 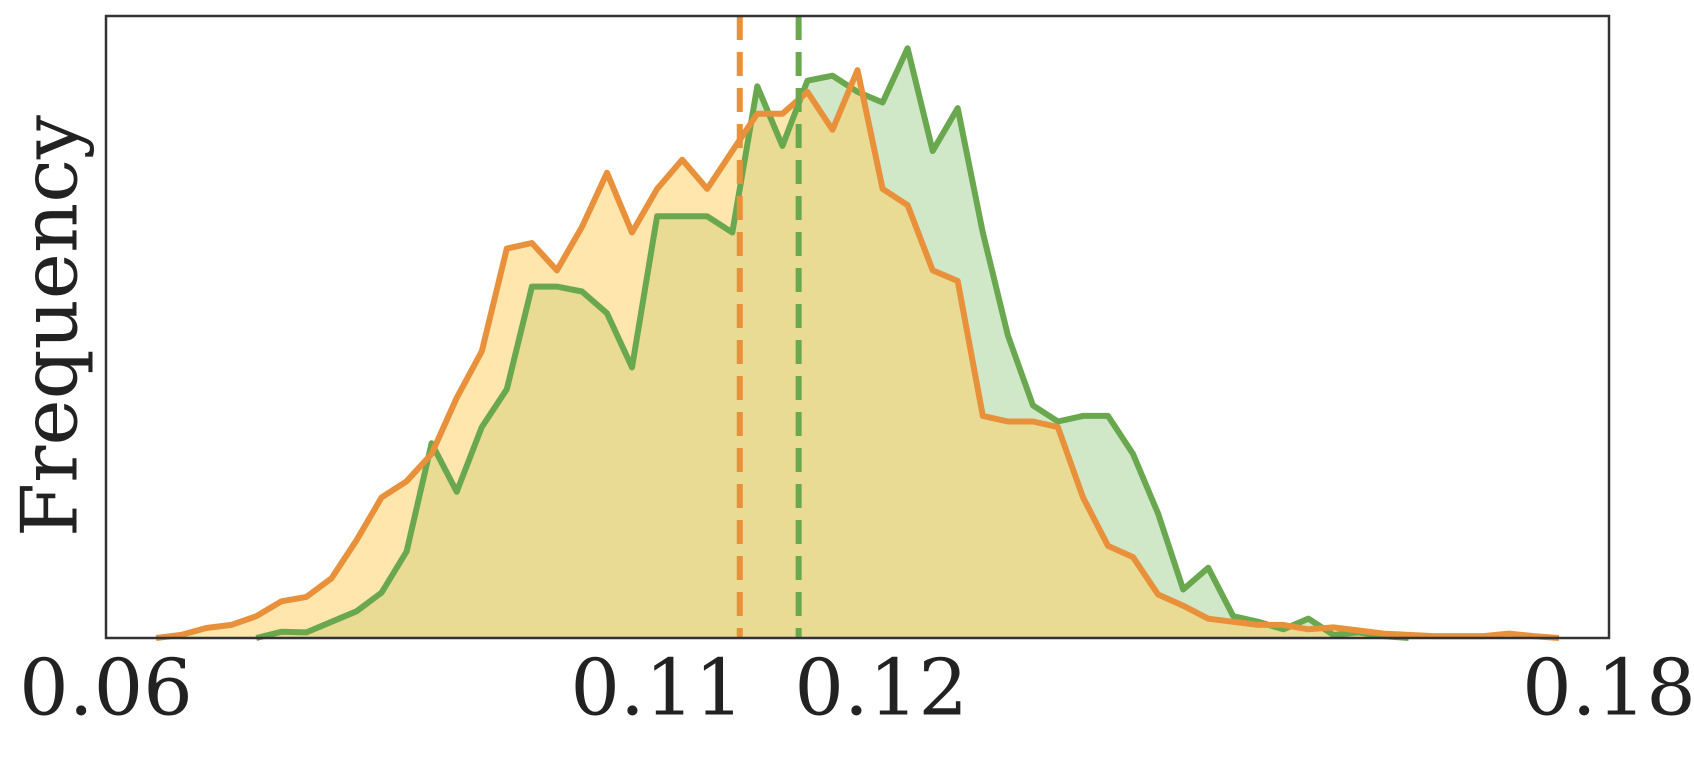 I want to click on x-tick-label: 0.18, so click(x=1608, y=689).